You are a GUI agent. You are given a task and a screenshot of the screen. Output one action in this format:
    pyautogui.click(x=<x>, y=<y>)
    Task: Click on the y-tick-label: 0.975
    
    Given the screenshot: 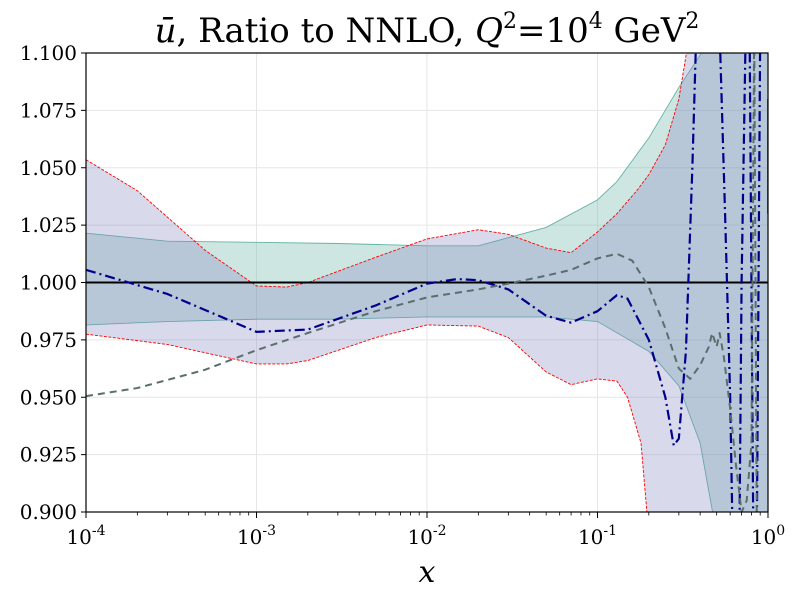 What is the action you would take?
    pyautogui.click(x=48, y=340)
    